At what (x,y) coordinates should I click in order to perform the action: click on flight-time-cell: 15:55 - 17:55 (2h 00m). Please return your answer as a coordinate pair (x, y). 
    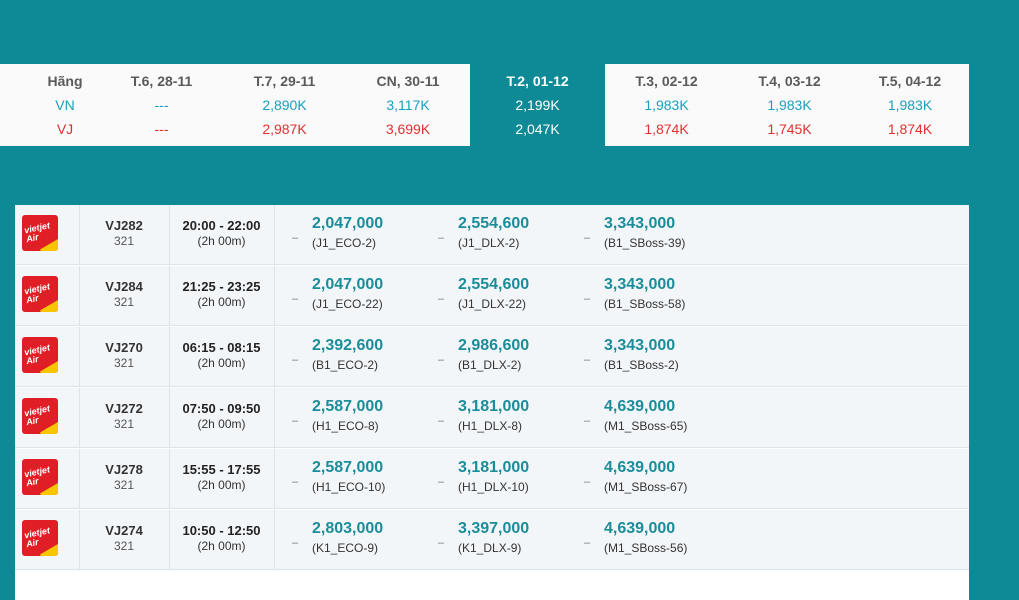
    Looking at the image, I should click on (222, 478).